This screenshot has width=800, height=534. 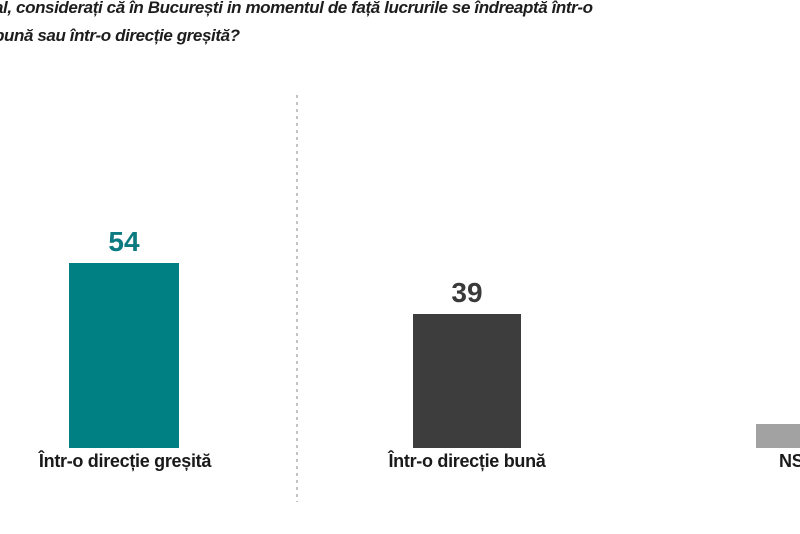 What do you see at coordinates (124, 355) in the screenshot?
I see `bar-gresita` at bounding box center [124, 355].